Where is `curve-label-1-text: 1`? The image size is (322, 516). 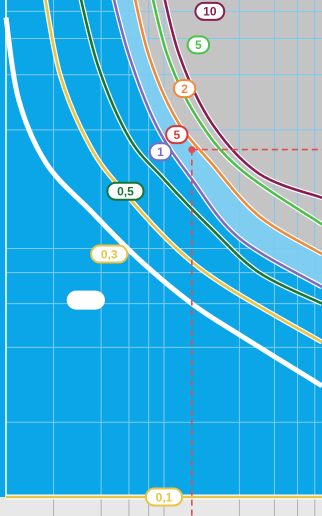 curve-label-1-text: 1 is located at coordinates (160, 152).